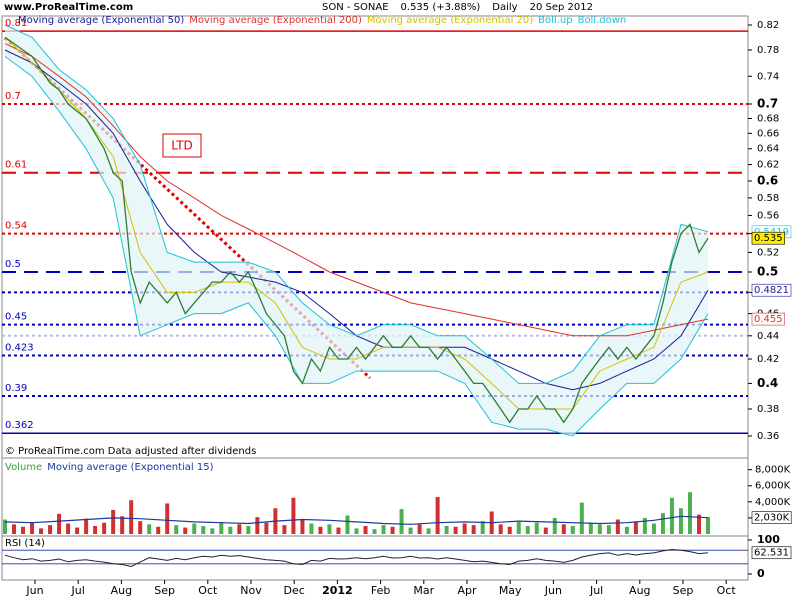 The height and width of the screenshot is (600, 800). What do you see at coordinates (768, 436) in the screenshot?
I see `y-tick-label: 0.36` at bounding box center [768, 436].